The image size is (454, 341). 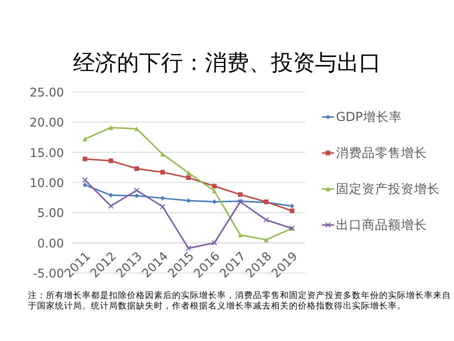 I want to click on legend-label: 固定资产投资增长, so click(x=388, y=188).